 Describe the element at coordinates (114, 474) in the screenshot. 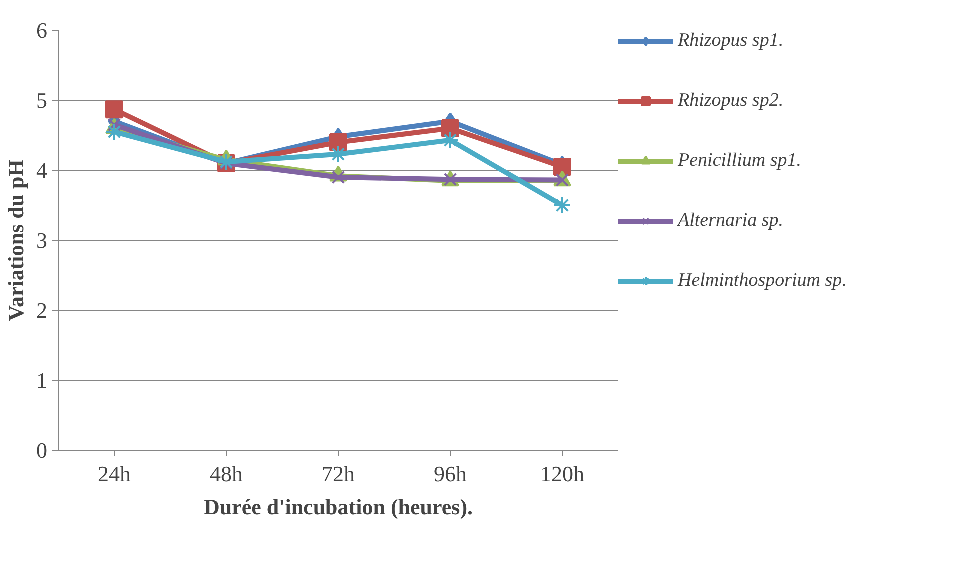

I see `x-tick-label: 24h` at that location.